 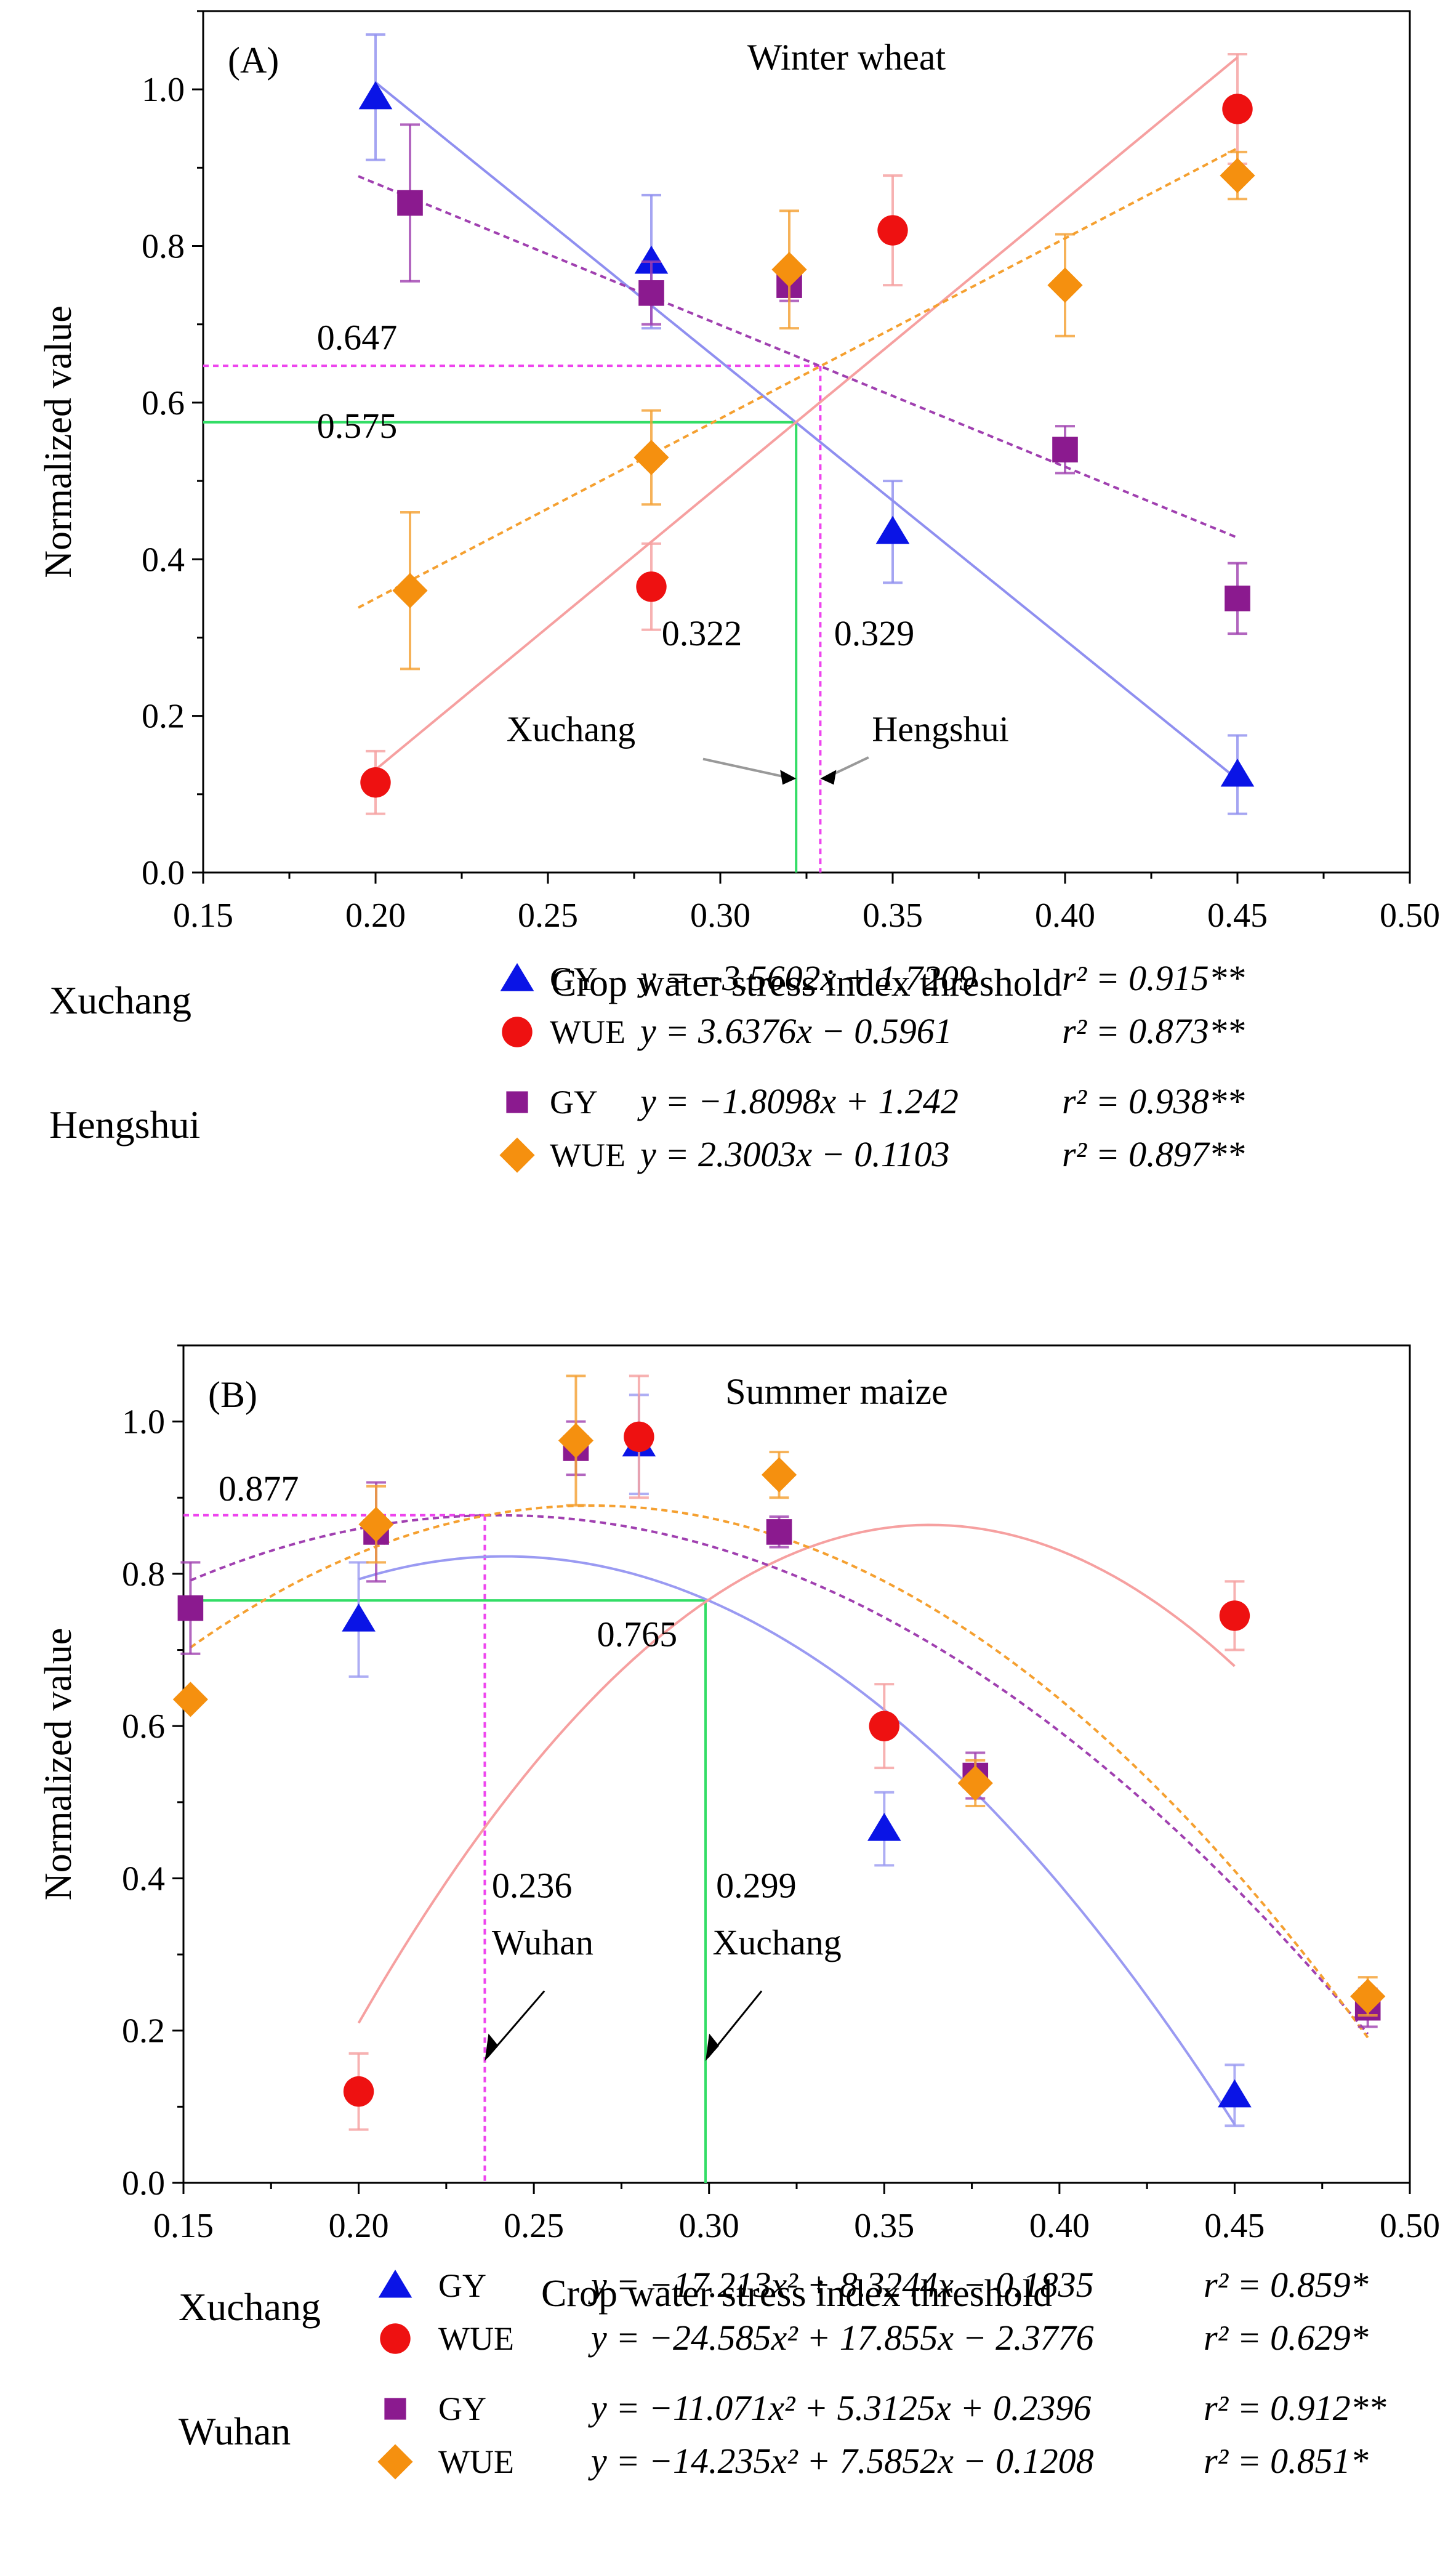 I want to click on annotation-text: 0.575, so click(x=358, y=426).